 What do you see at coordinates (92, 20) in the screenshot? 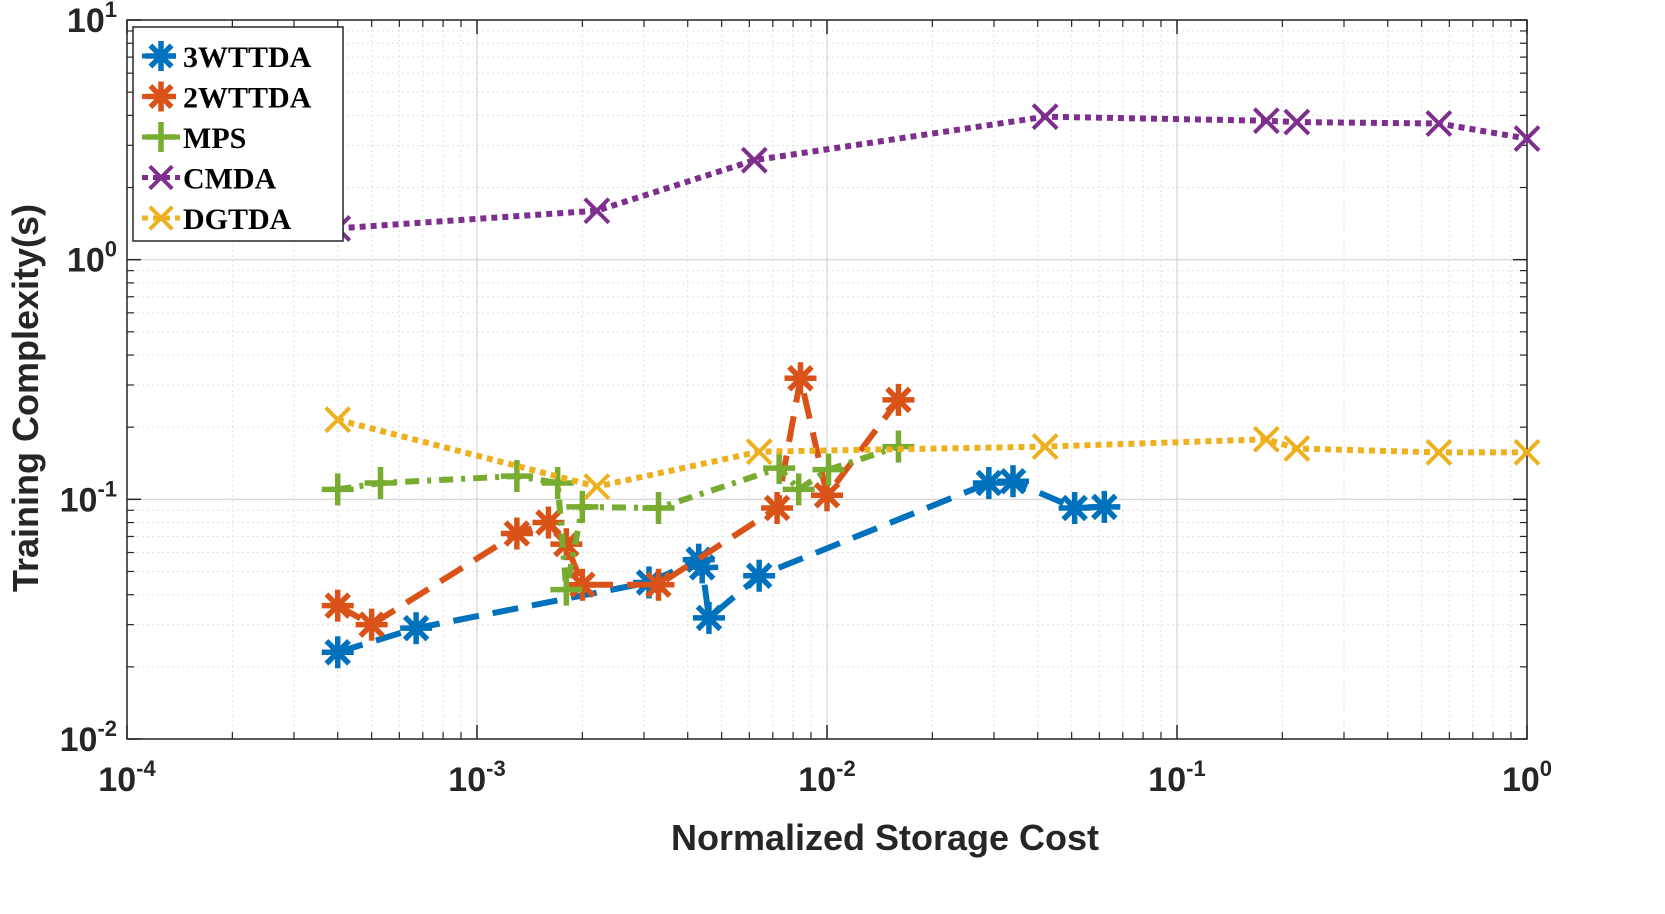
I see `y-tick-label: 10¹` at bounding box center [92, 20].